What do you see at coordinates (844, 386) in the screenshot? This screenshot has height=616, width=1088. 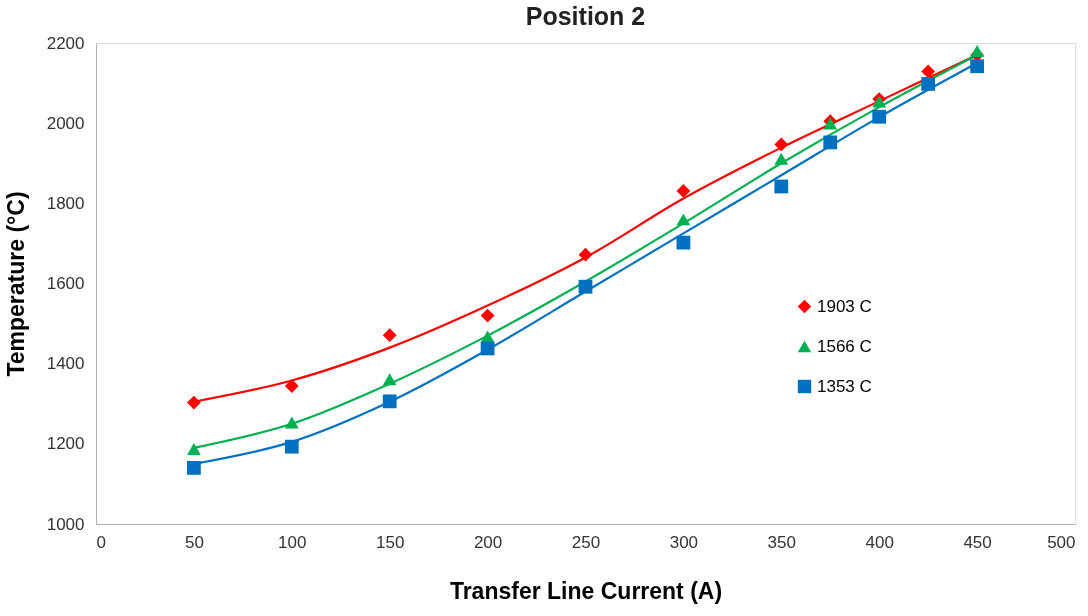 I see `legend-label: 1353 C` at bounding box center [844, 386].